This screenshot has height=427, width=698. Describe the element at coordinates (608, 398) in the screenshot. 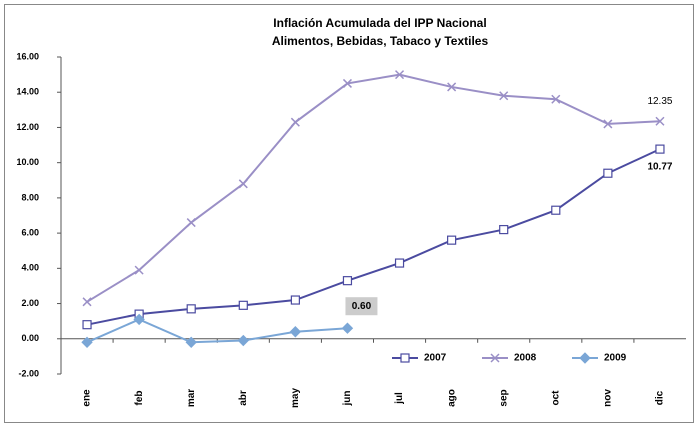

I see `x-tick-label: nov` at that location.